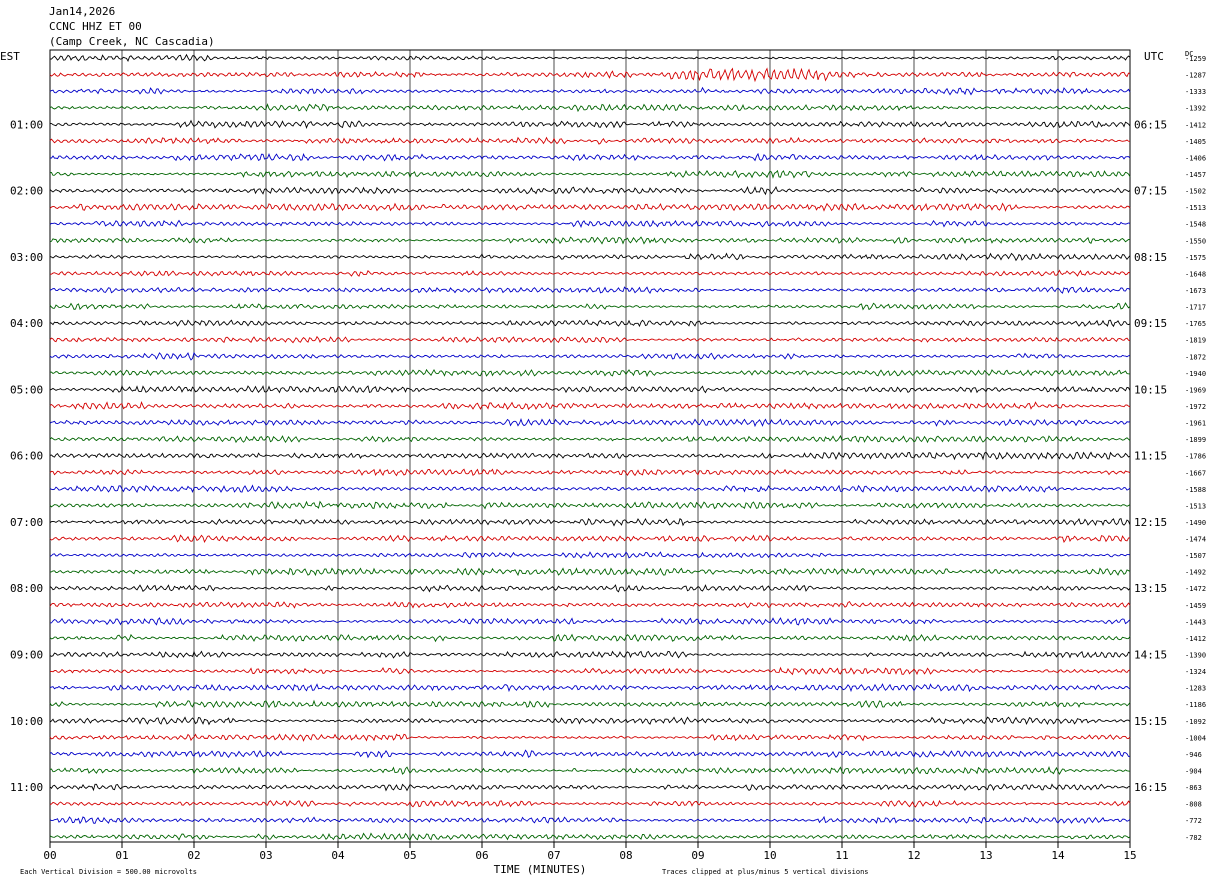 This screenshot has width=1210, height=886. Describe the element at coordinates (1195, 374) in the screenshot. I see `dc-offset-label: -1940` at that location.